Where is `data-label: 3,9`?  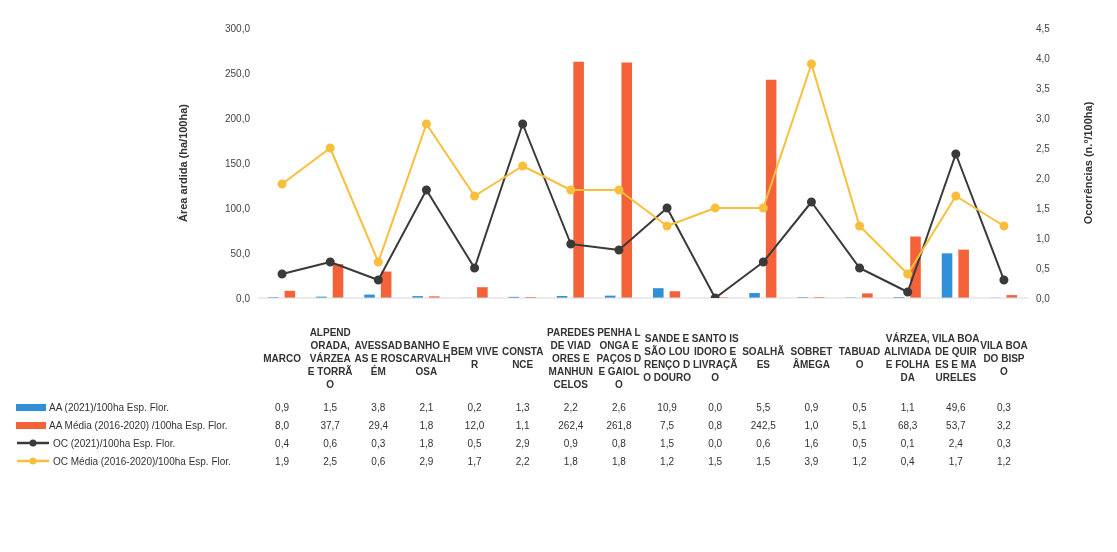 data-label: 3,9 is located at coordinates (811, 461).